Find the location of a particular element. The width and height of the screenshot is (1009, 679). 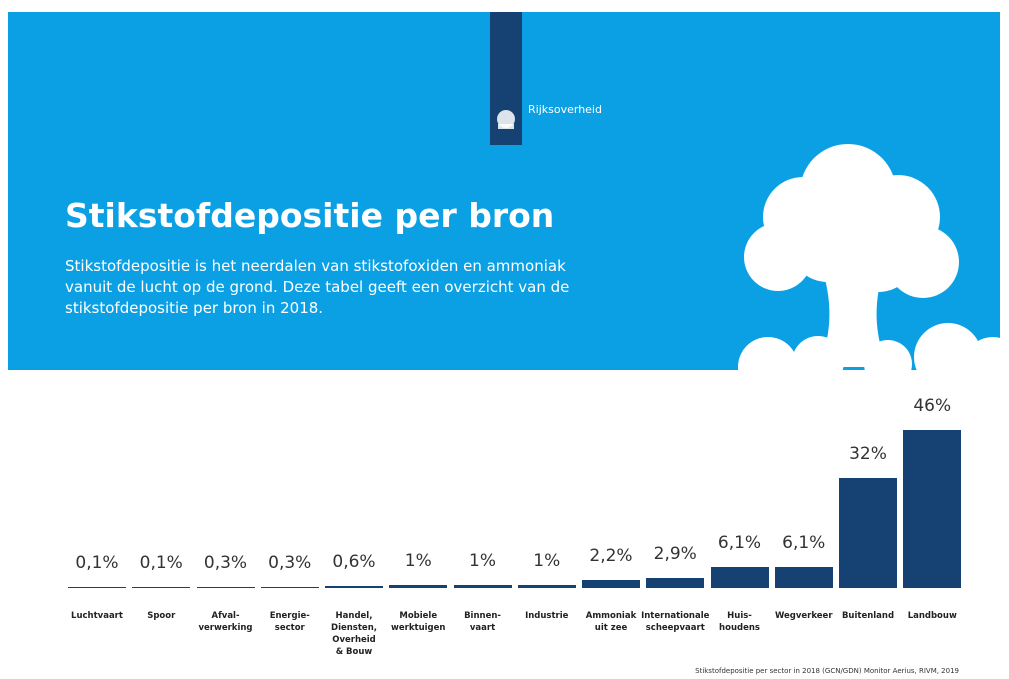

logo-strip is located at coordinates (506, 78).